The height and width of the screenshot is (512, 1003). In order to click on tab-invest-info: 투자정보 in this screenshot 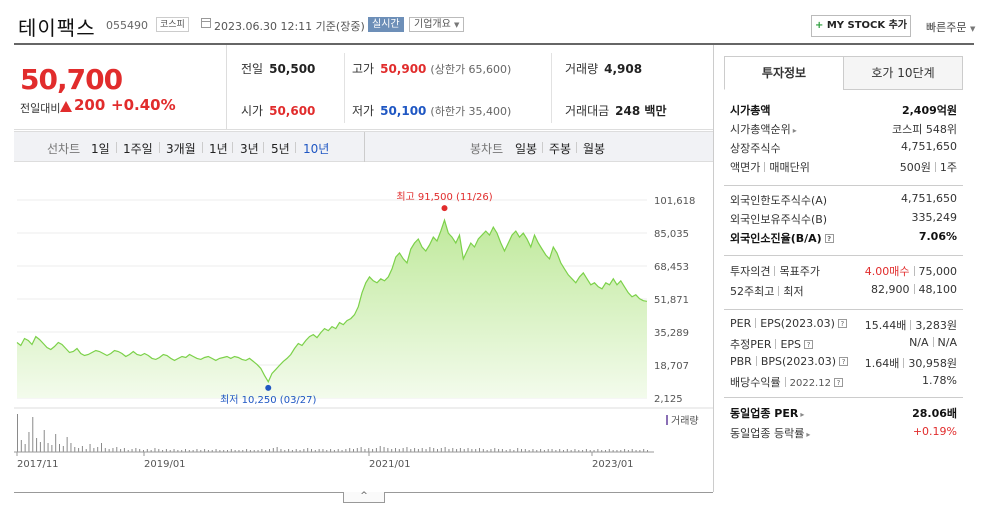, I will do `click(784, 73)`.